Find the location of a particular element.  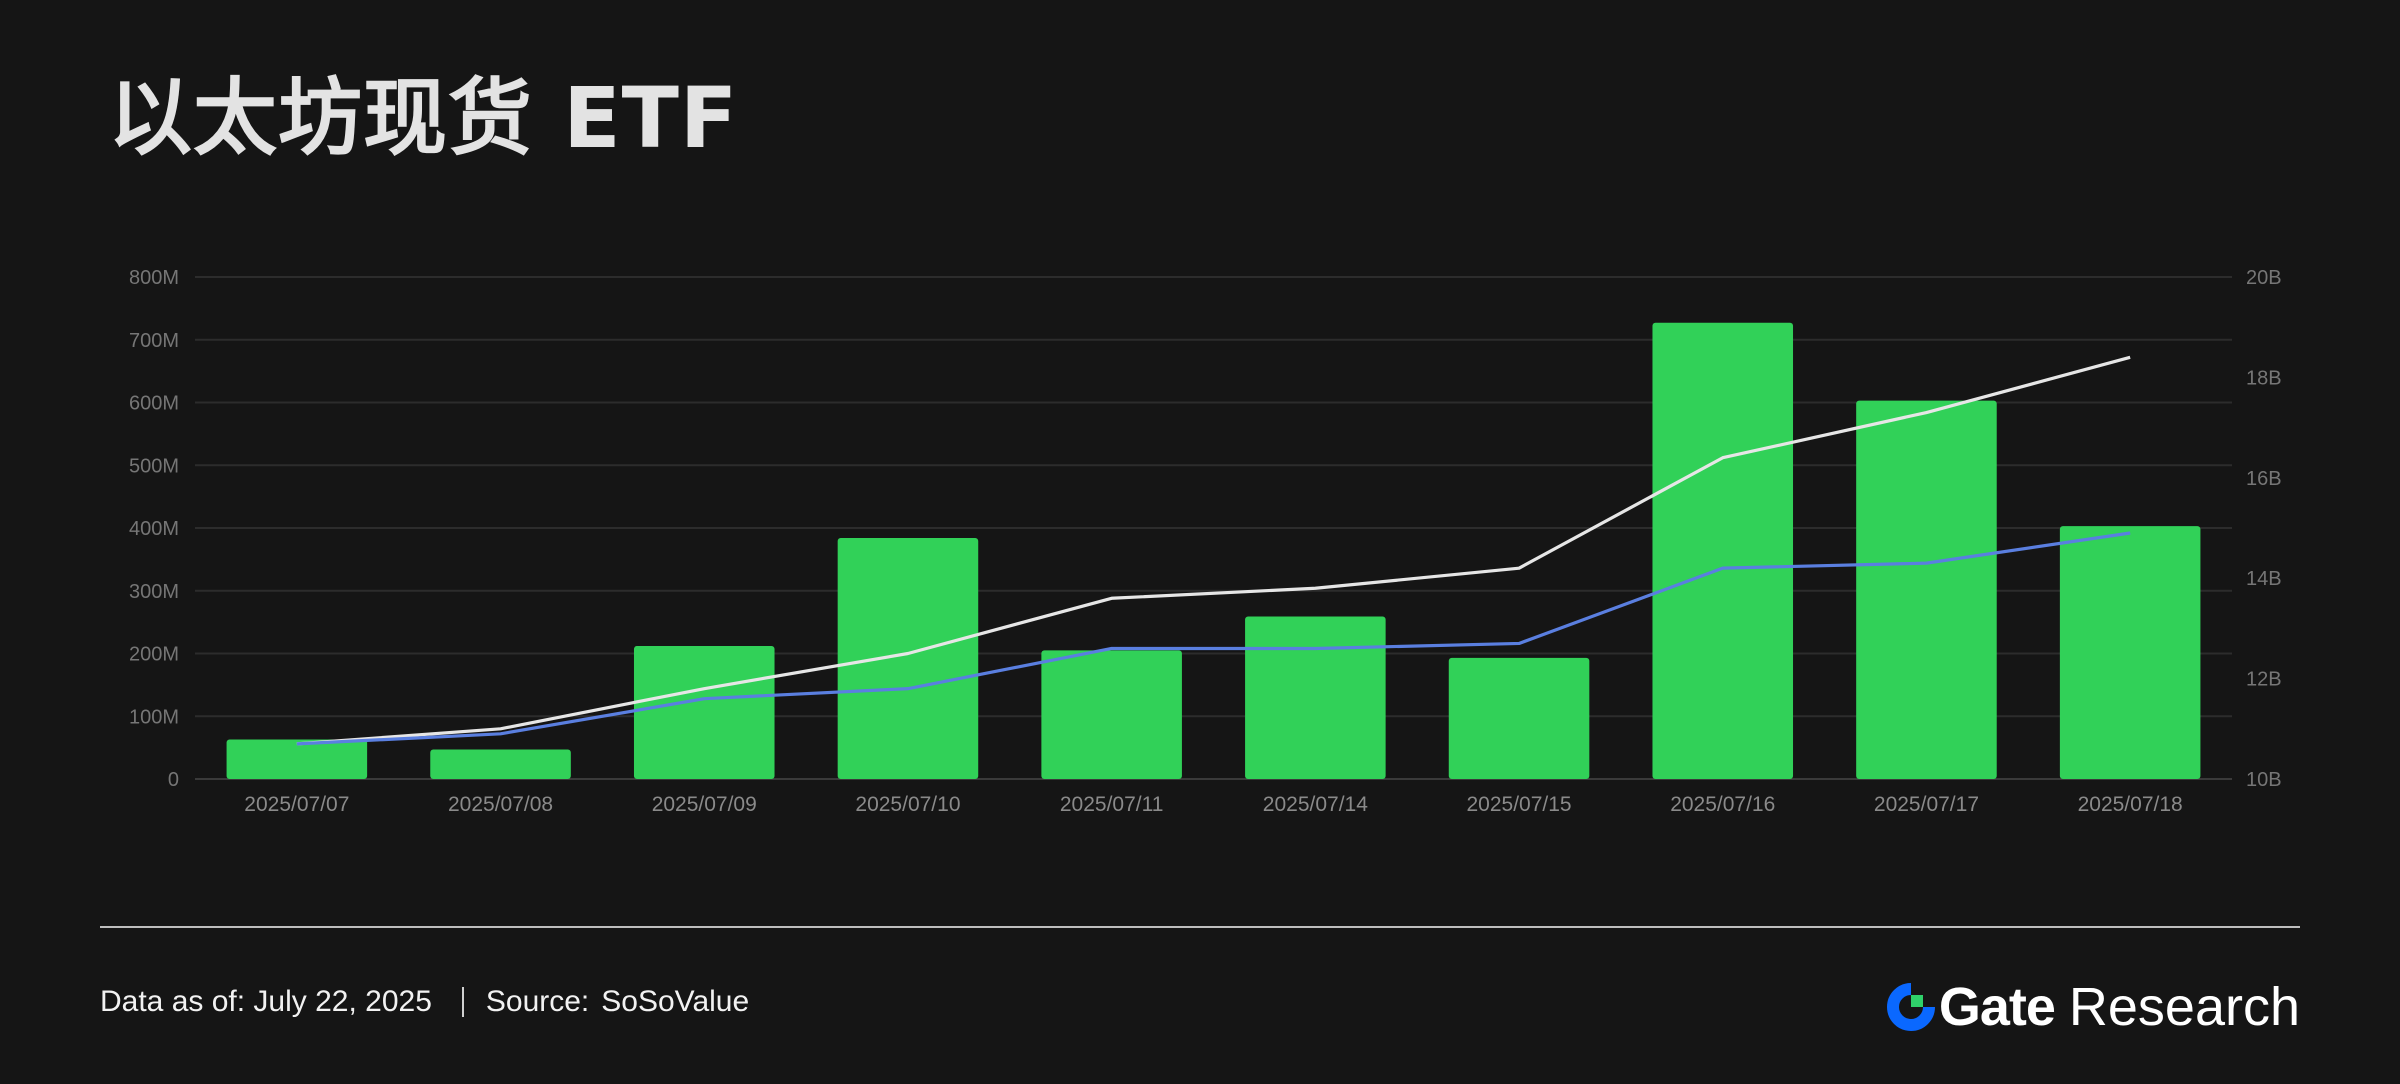

y-right-tick-label: 10B is located at coordinates (2264, 780).